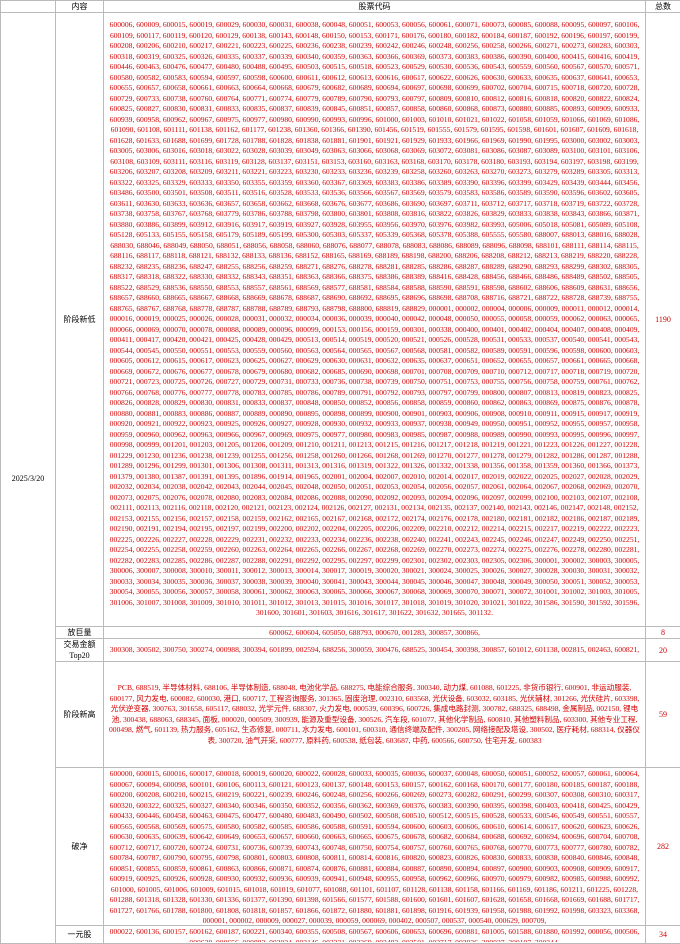  Describe the element at coordinates (663, 847) in the screenshot. I see `total-count: 282` at that location.